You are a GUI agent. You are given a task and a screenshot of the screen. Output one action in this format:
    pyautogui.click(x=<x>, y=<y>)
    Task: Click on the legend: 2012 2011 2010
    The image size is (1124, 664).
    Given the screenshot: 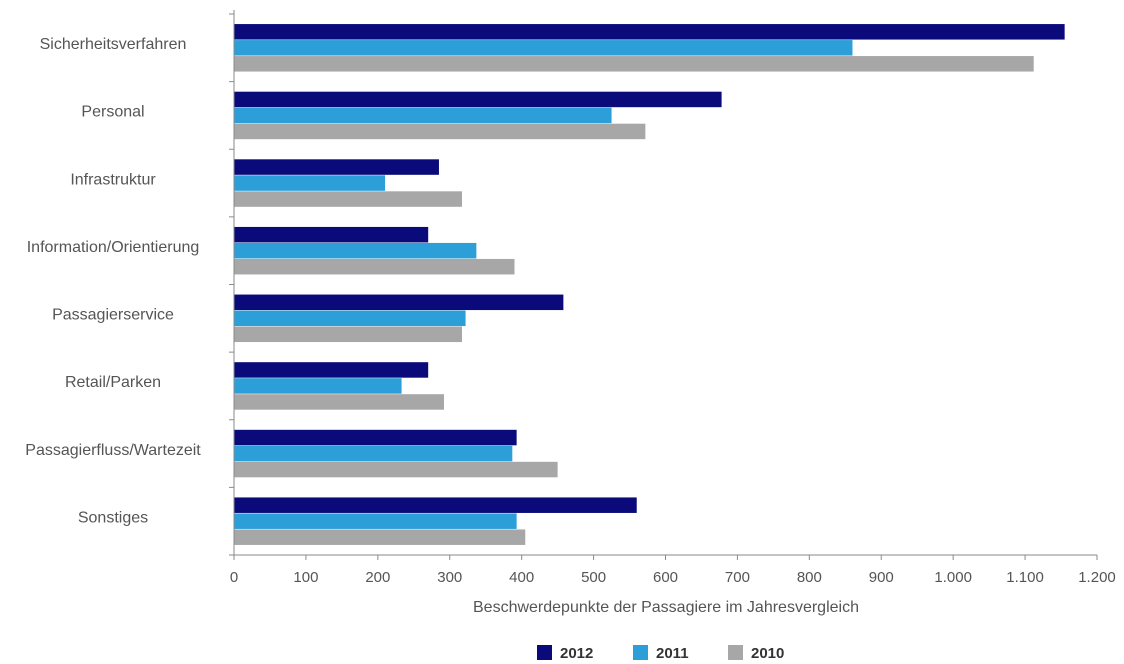 What is the action you would take?
    pyautogui.click(x=660, y=653)
    